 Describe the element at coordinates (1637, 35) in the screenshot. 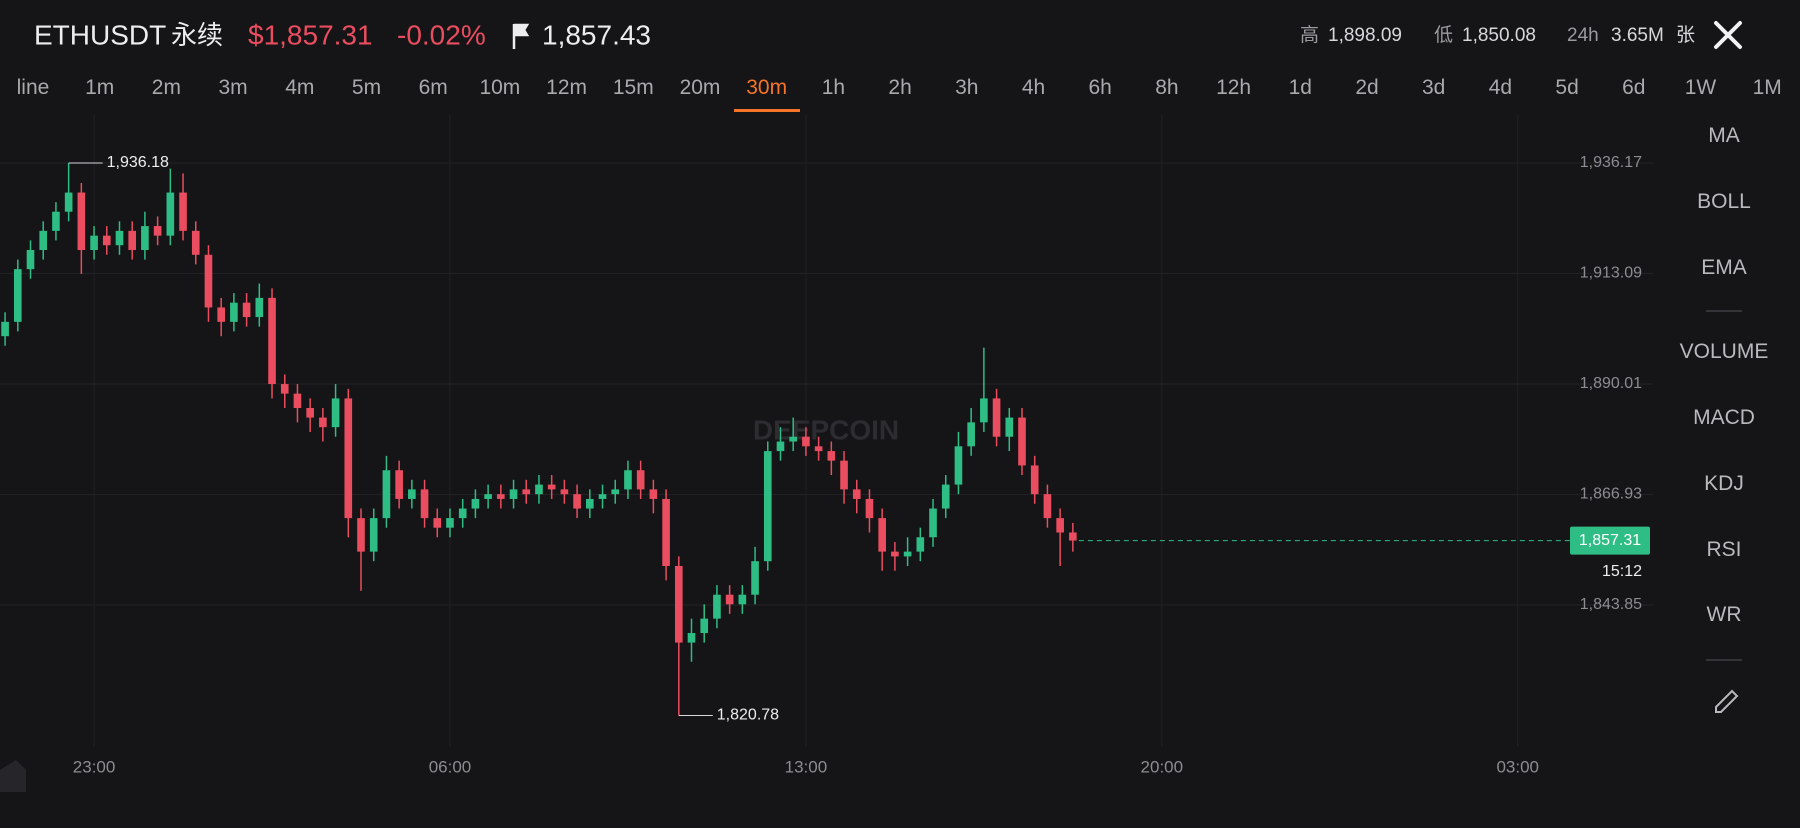

I see `volume-value: 3.65M` at that location.